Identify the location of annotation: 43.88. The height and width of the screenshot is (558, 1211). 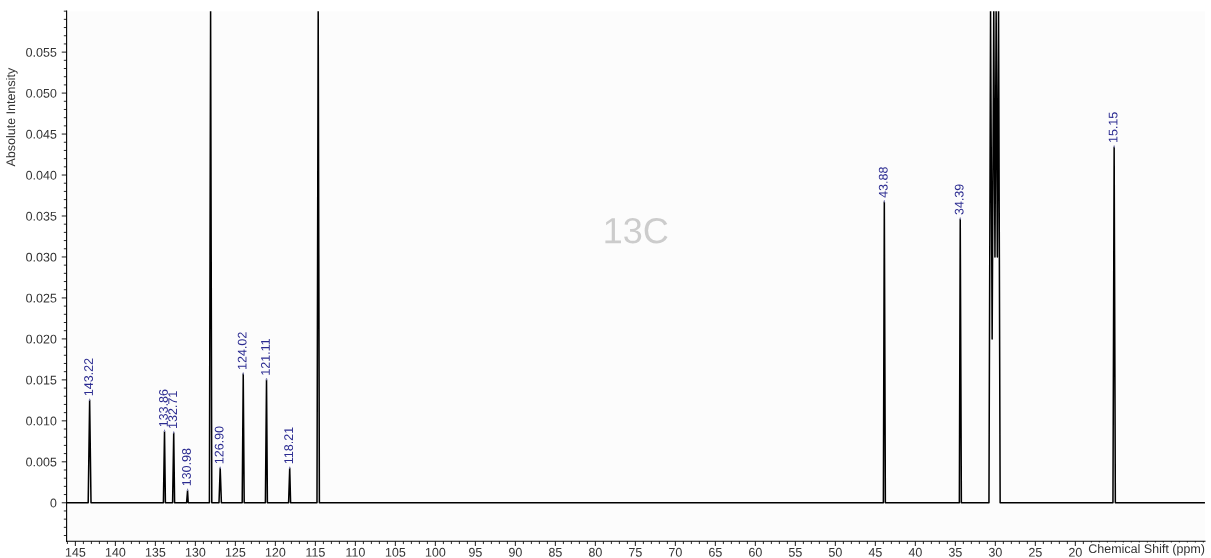
(883, 182).